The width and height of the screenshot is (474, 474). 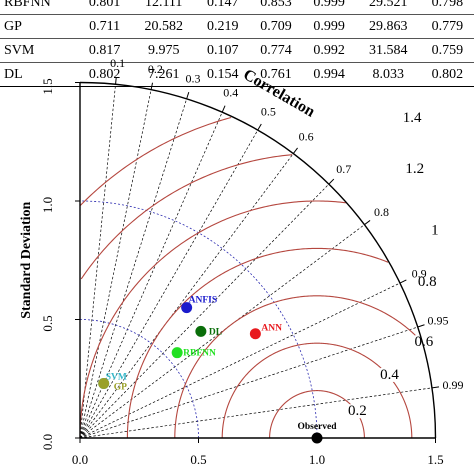 I want to click on correlation-tick-label: 0.1, so click(x=117, y=63).